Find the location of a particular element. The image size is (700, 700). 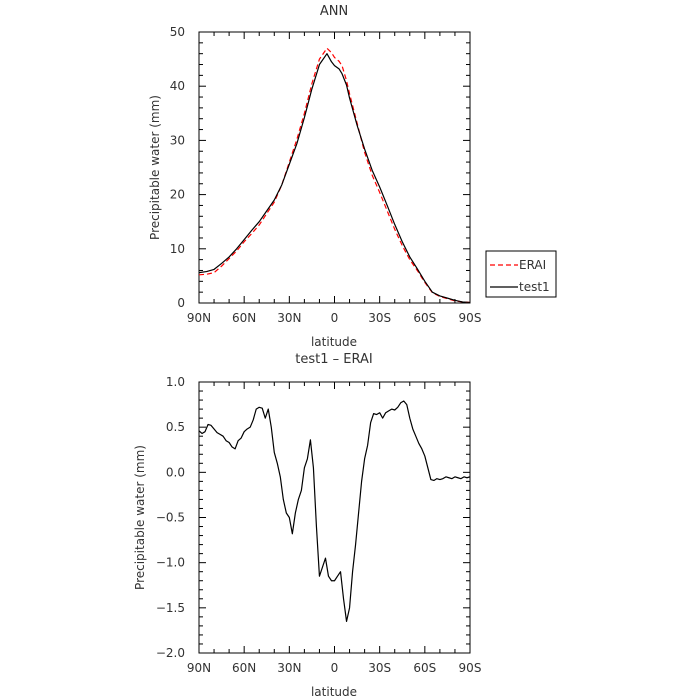

bottom-y-tick-label: −1.0 is located at coordinates (170, 563).